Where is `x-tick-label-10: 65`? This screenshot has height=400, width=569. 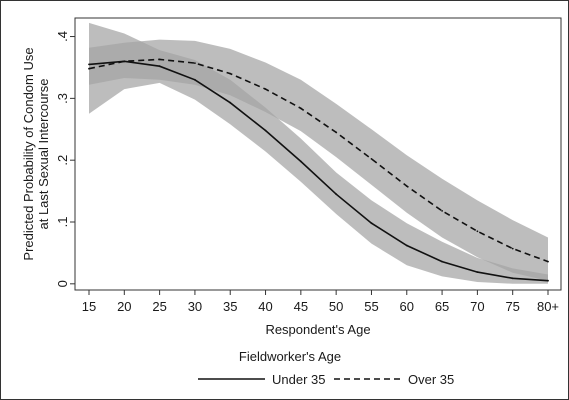
x-tick-label-10: 65 is located at coordinates (442, 306).